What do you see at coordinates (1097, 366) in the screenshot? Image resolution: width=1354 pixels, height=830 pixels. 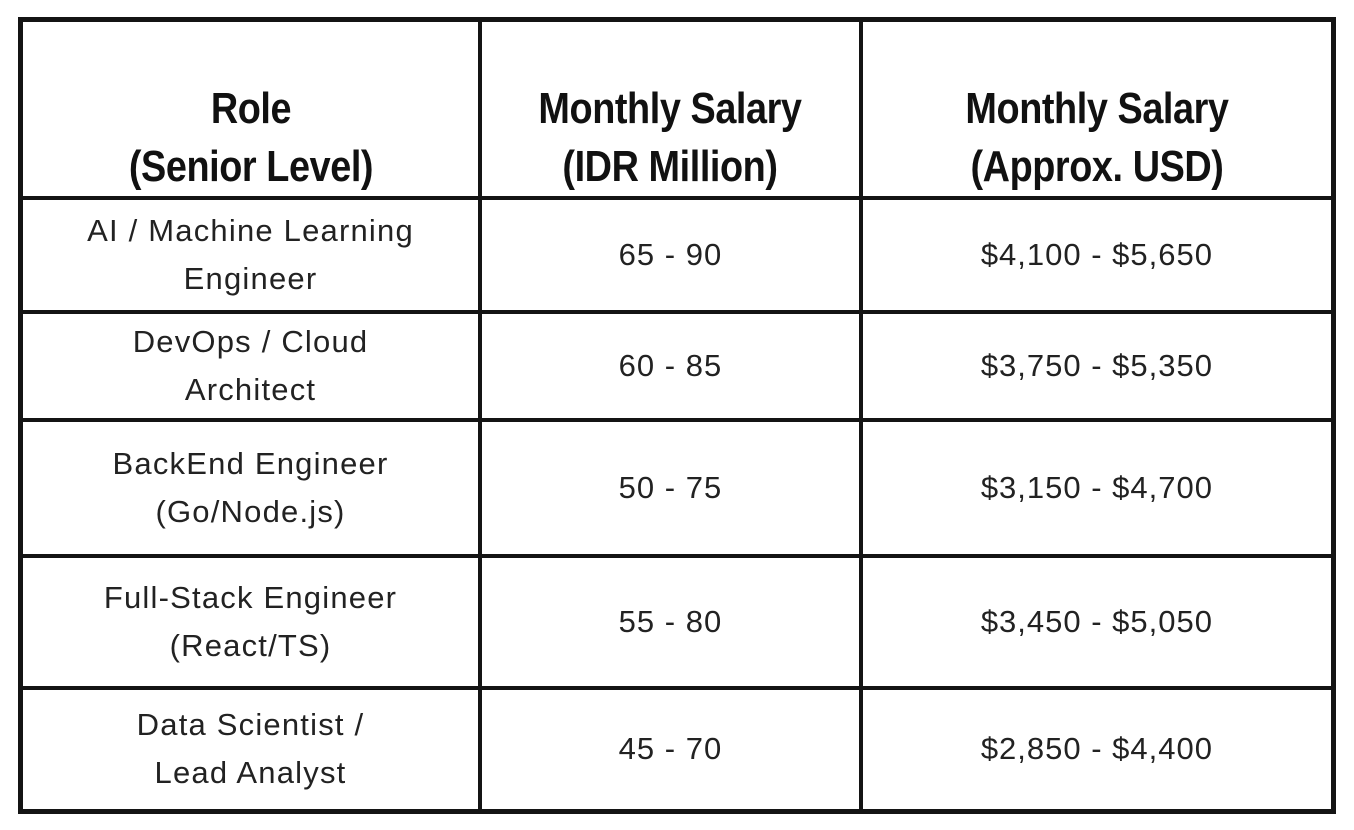 I see `cell-usd-range: $3,750 - $5,350` at bounding box center [1097, 366].